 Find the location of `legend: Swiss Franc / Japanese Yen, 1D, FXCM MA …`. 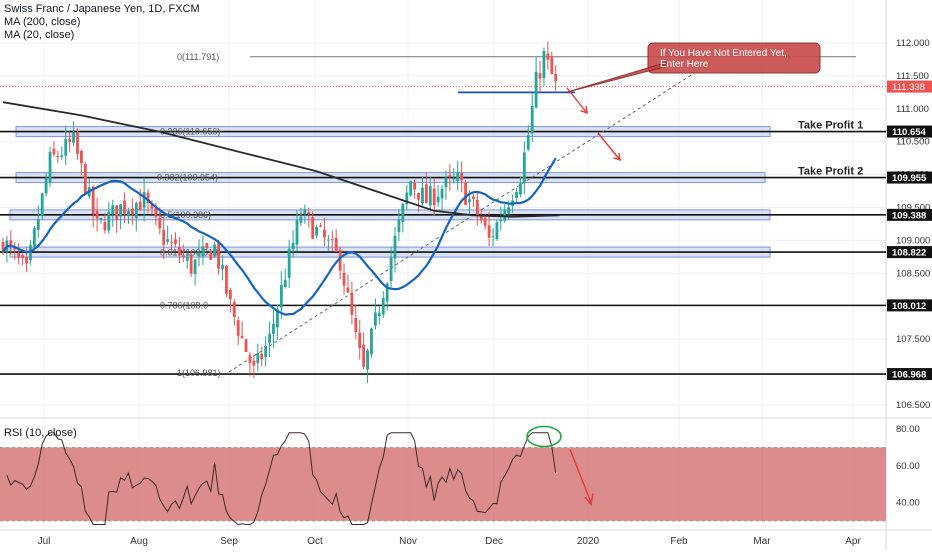

legend: Swiss Franc / Japanese Yen, 1D, FXCM MA … is located at coordinates (102, 22).